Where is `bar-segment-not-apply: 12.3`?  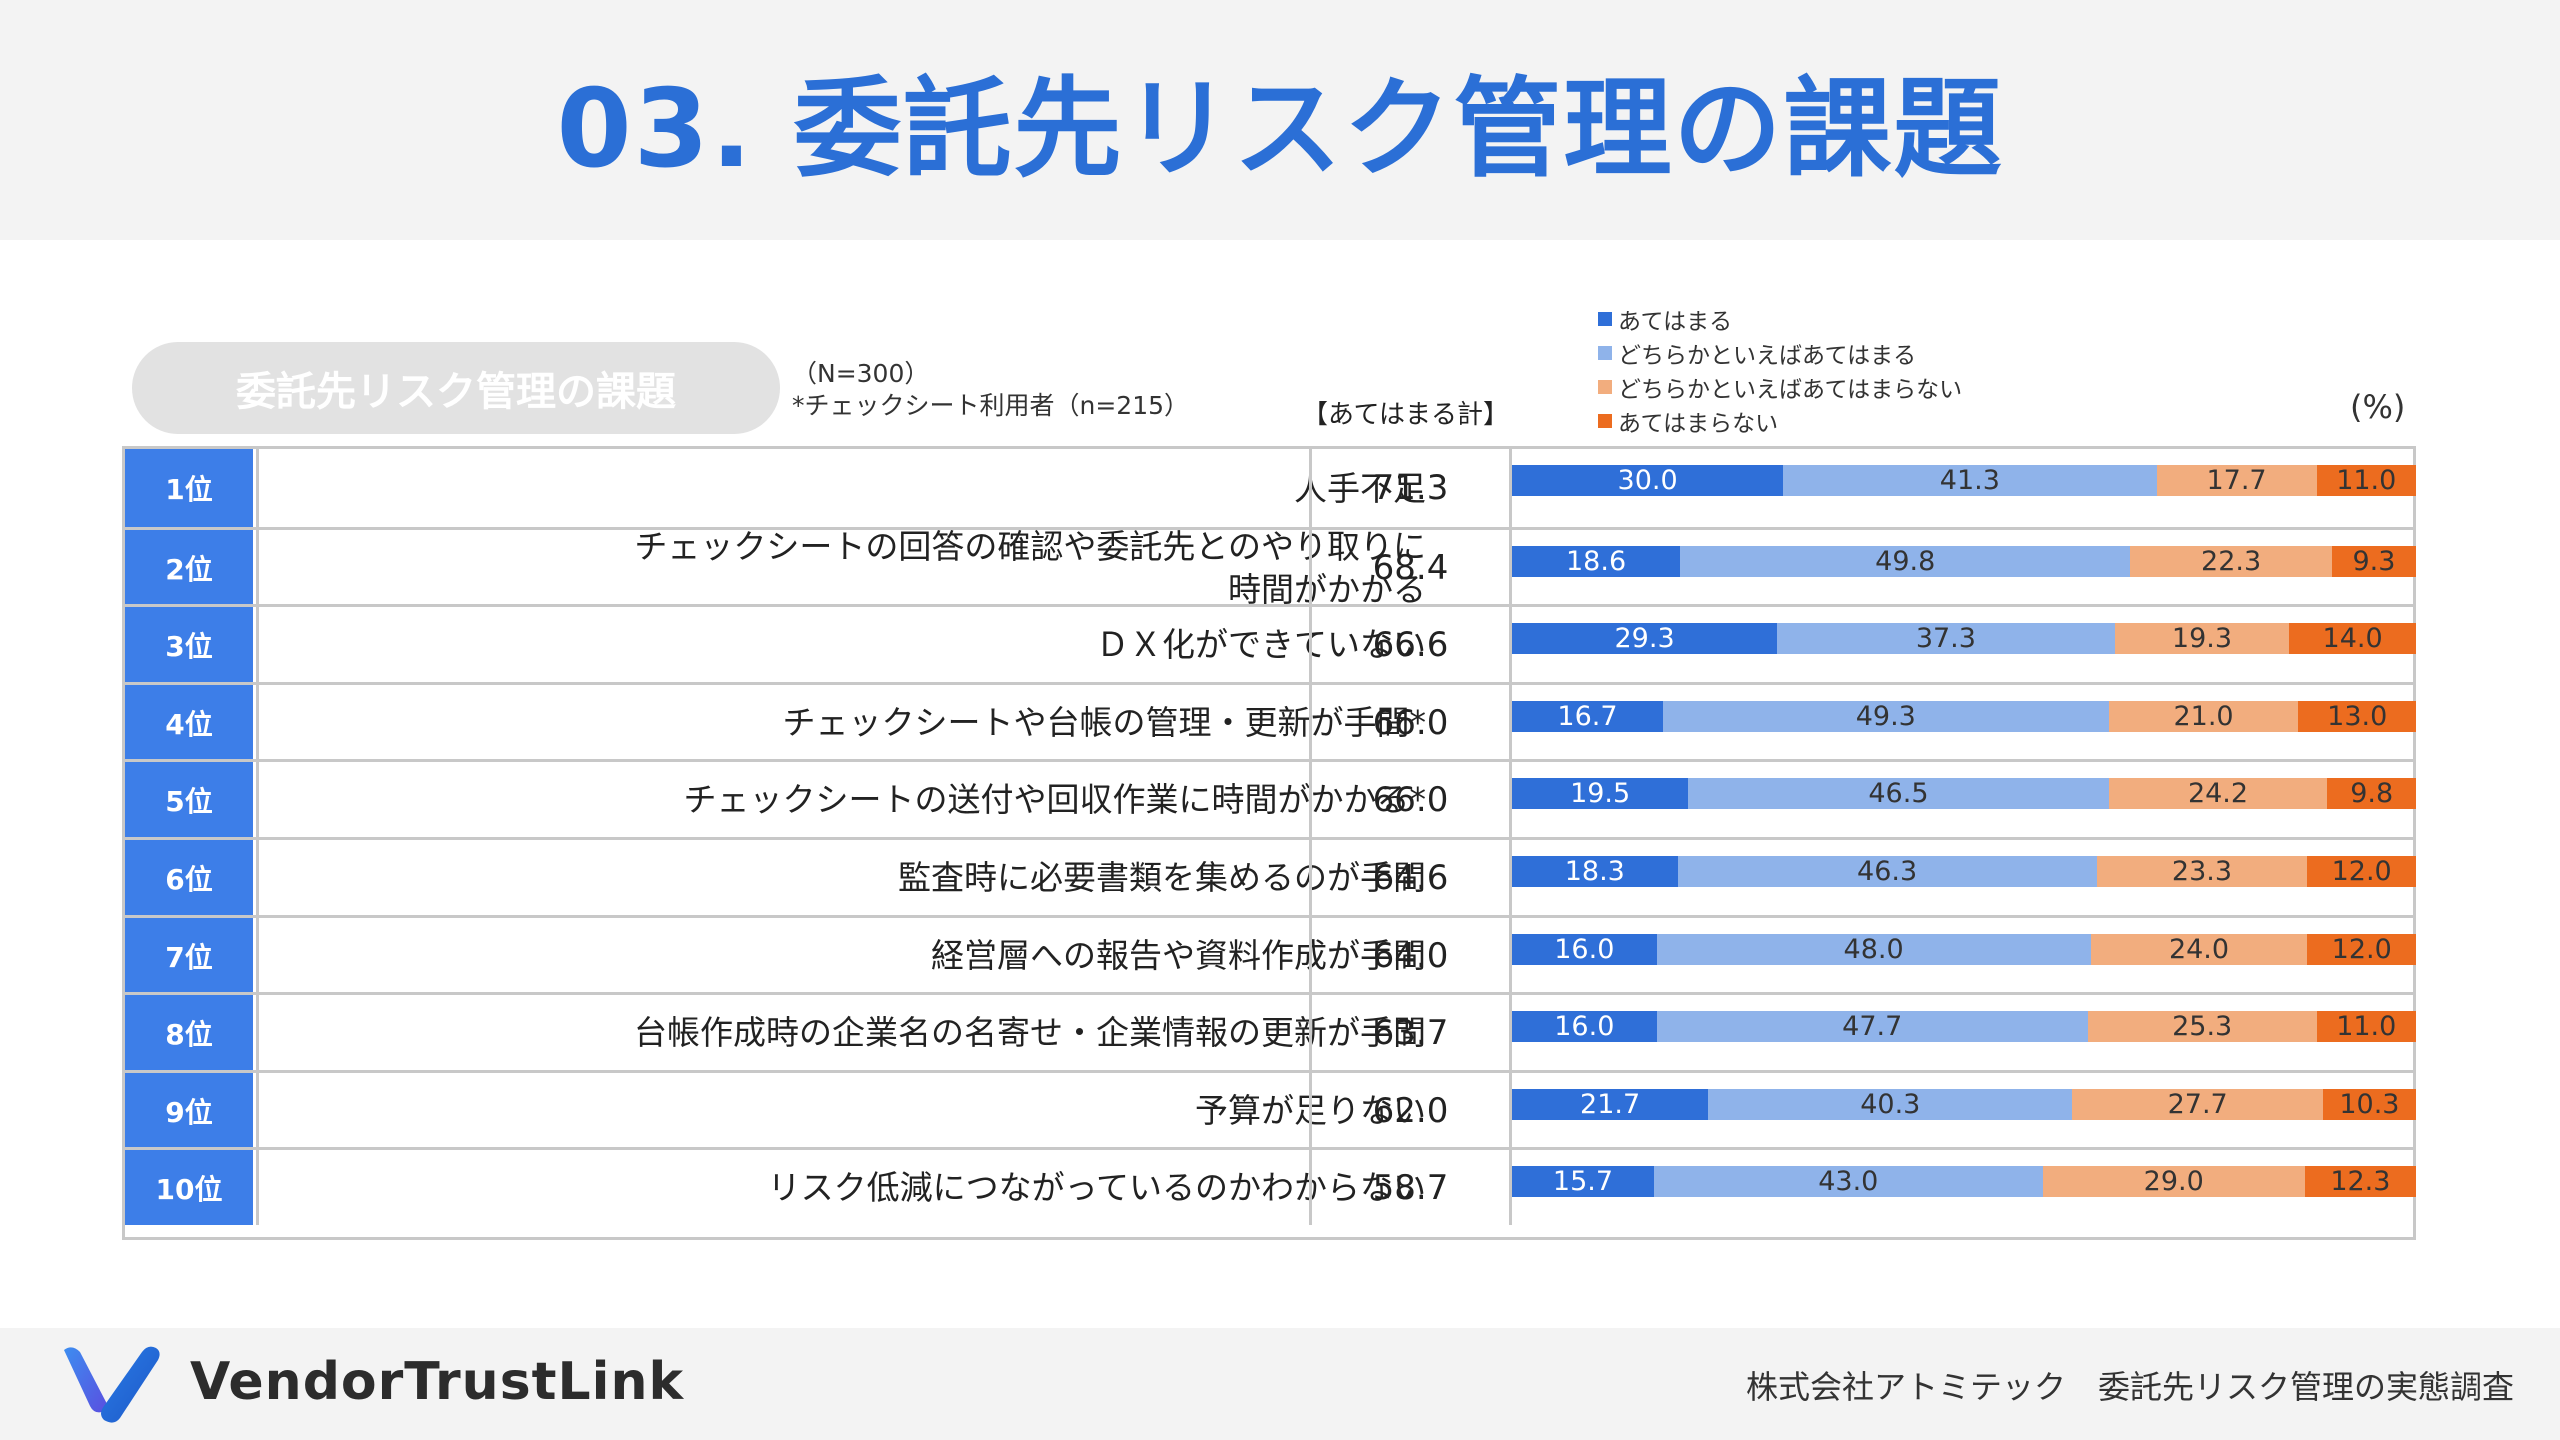
bar-segment-not-apply: 12.3 is located at coordinates (2360, 1181).